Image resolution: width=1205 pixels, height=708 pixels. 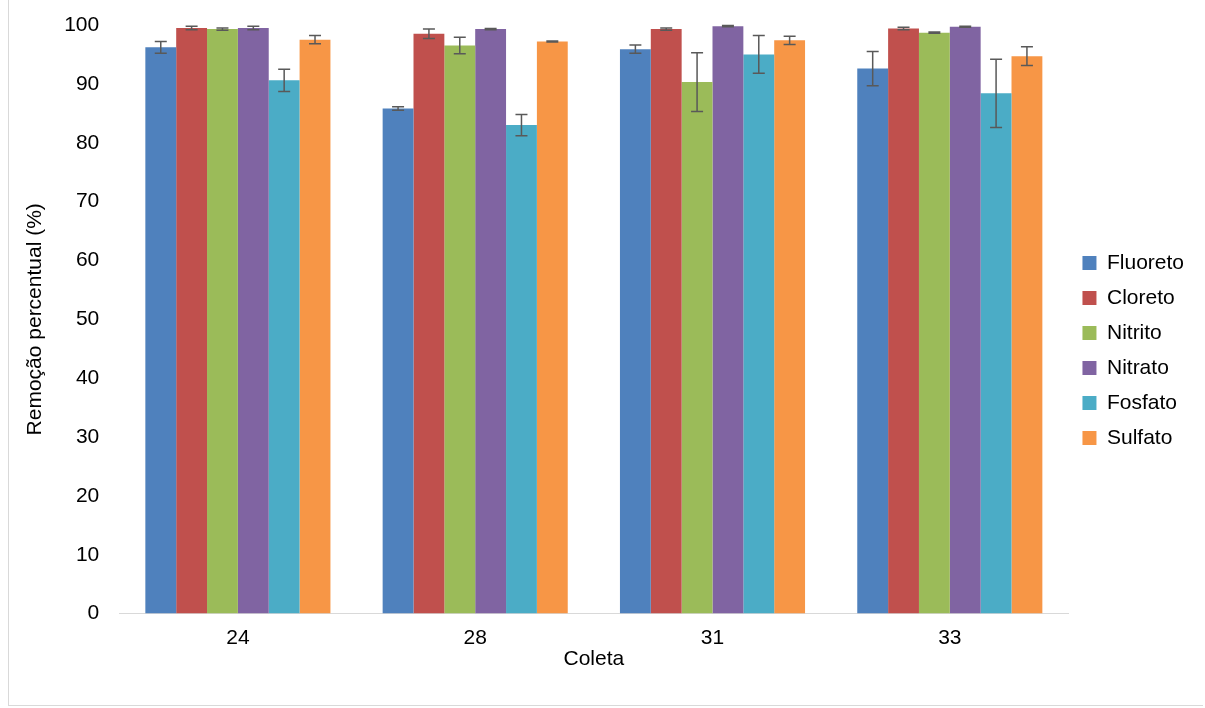 What do you see at coordinates (238, 636) in the screenshot?
I see `x-tick-label: 24` at bounding box center [238, 636].